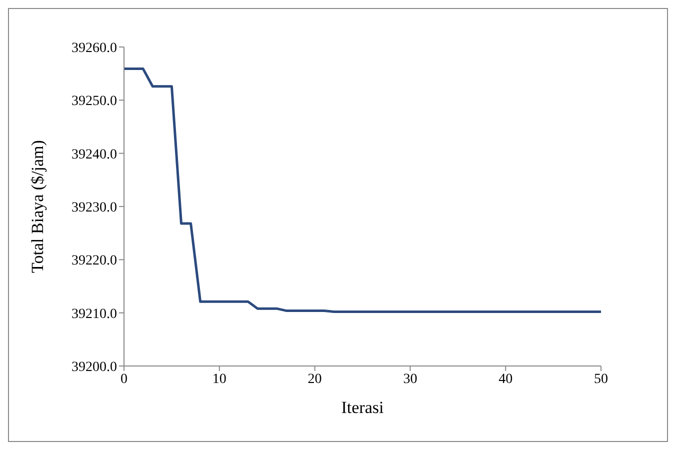 This screenshot has height=450, width=676. What do you see at coordinates (601, 379) in the screenshot?
I see `x-tick-label: 50` at bounding box center [601, 379].